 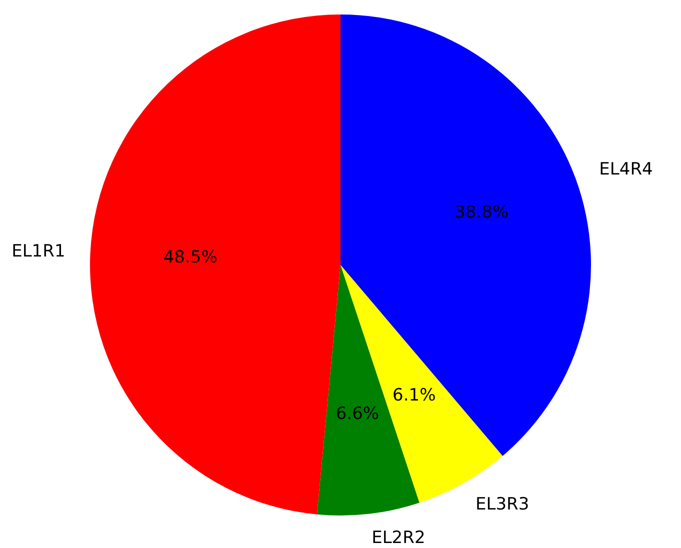 I want to click on data-label: 48.5%, so click(x=190, y=257).